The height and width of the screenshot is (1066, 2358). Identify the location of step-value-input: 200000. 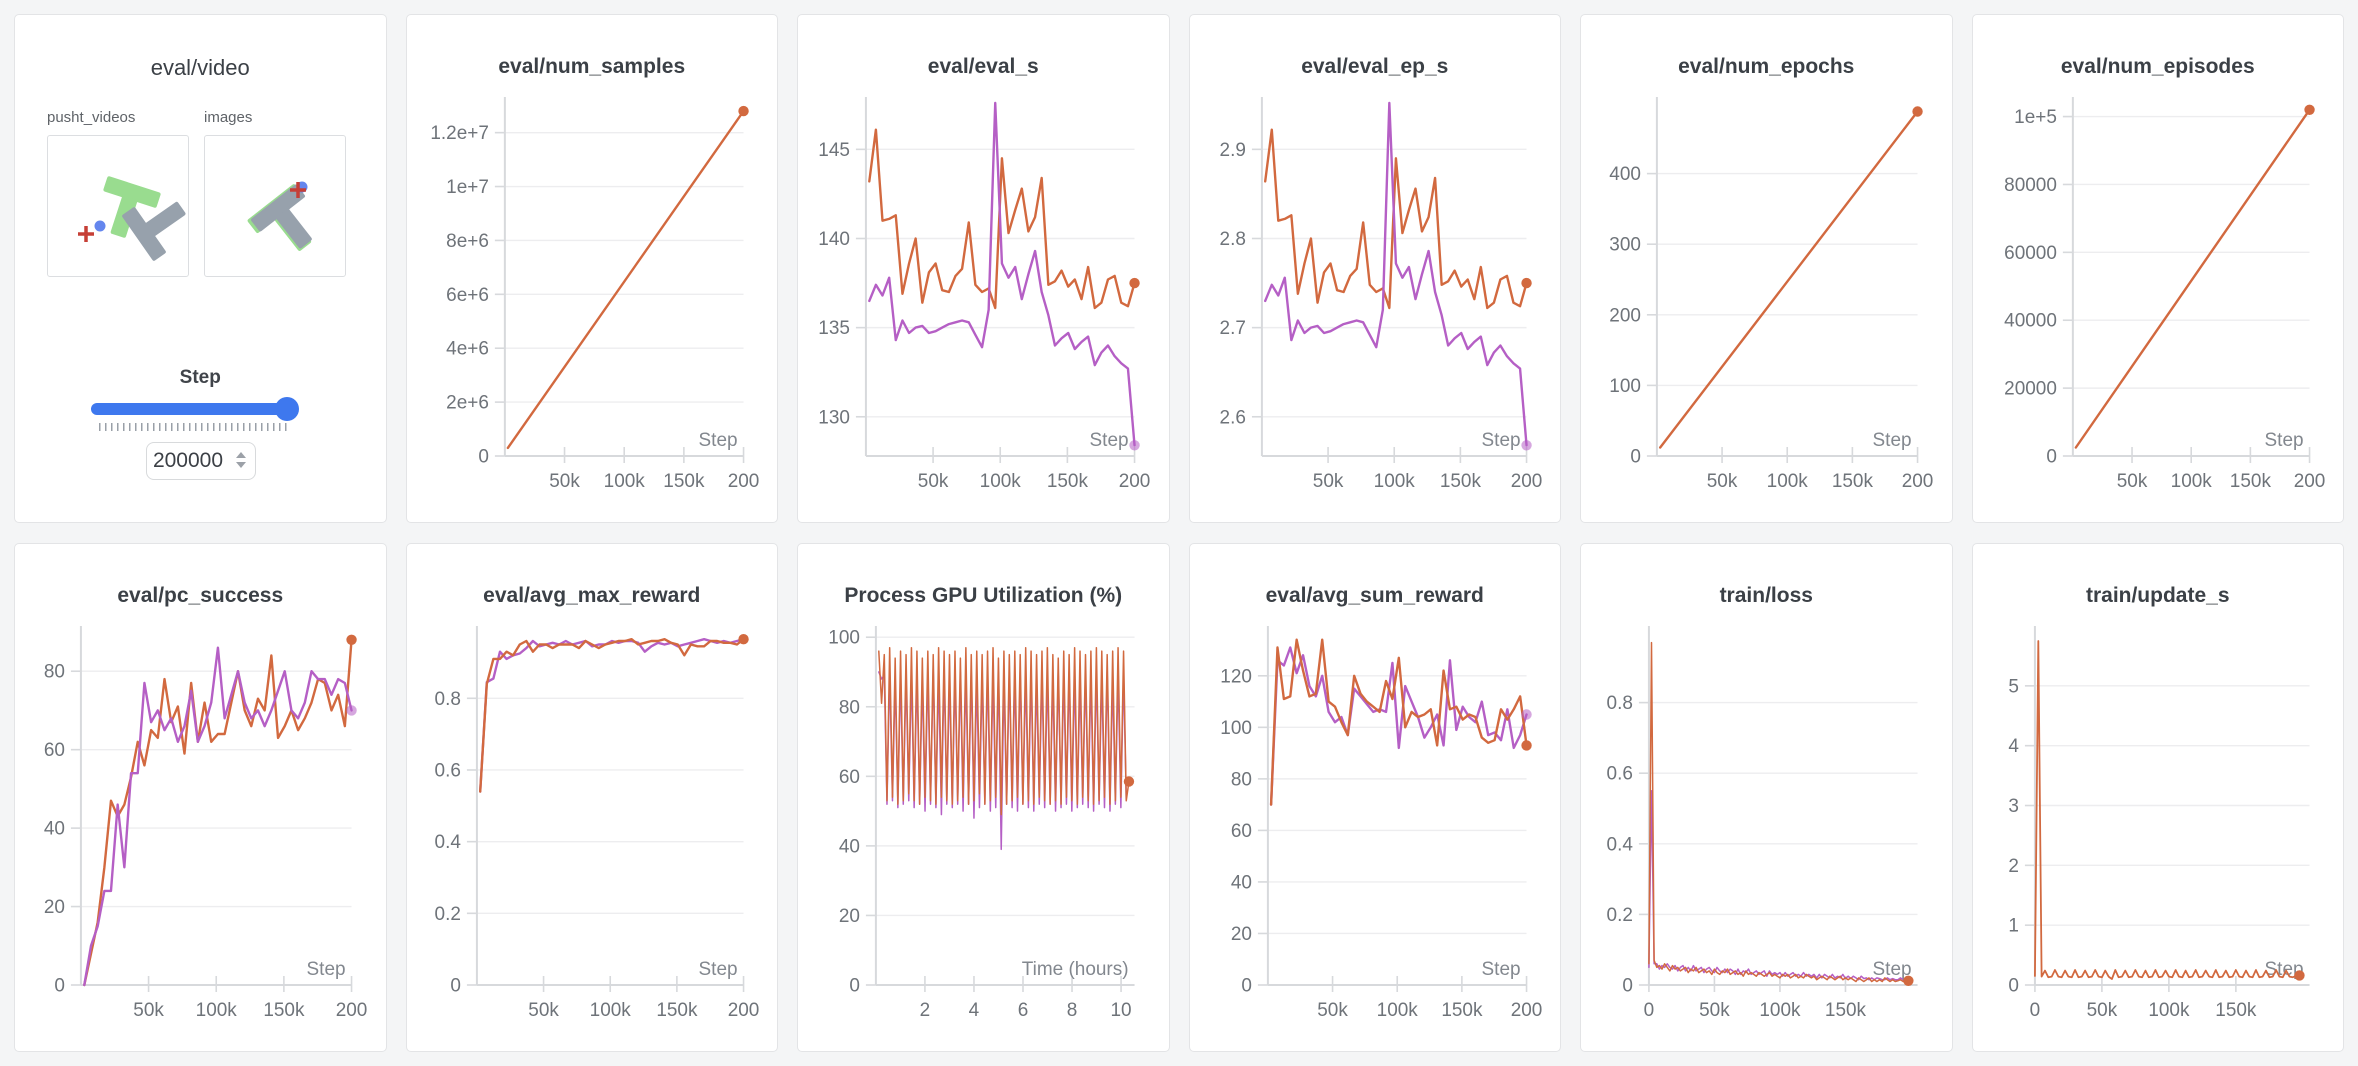
(201, 461).